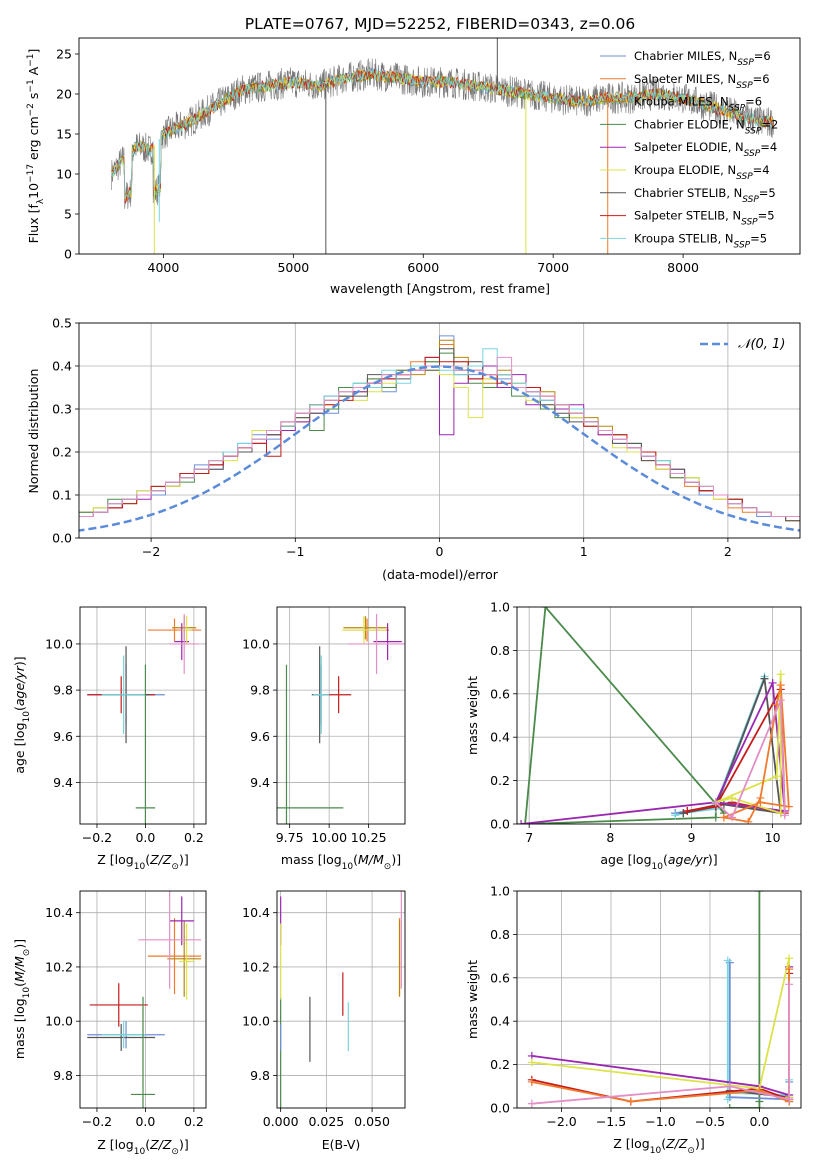  I want to click on y-tick-label: 0.8, so click(500, 650).